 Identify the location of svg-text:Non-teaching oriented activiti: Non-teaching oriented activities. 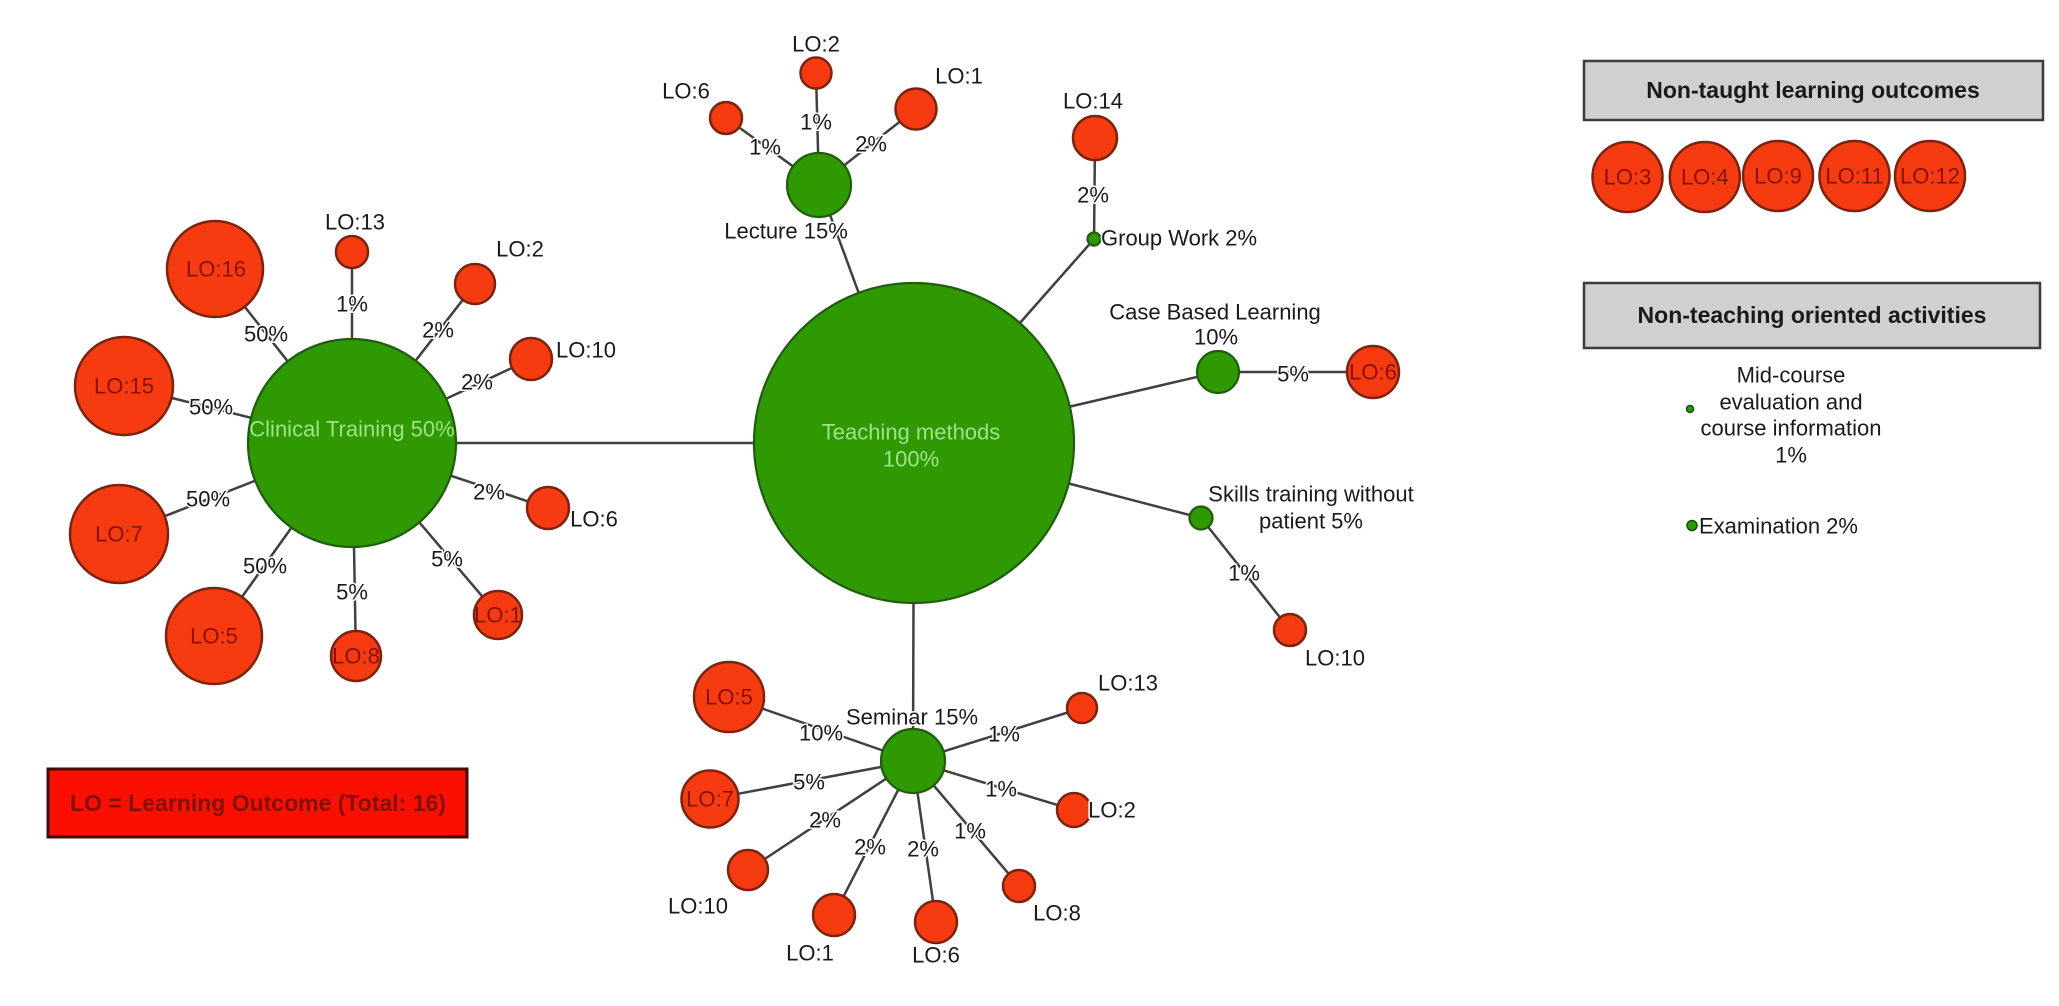
(1812, 315).